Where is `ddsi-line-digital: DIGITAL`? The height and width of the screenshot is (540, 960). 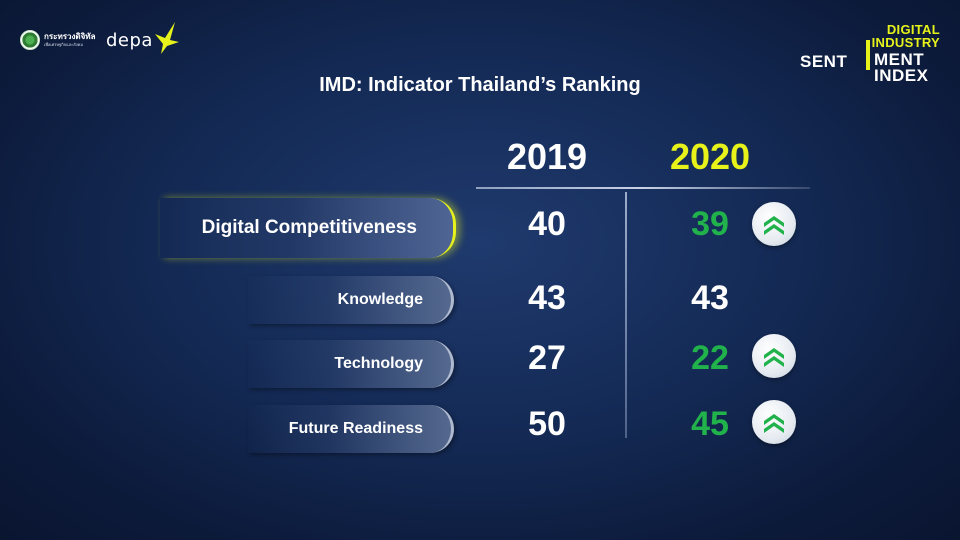
ddsi-line-digital: DIGITAL is located at coordinates (913, 29).